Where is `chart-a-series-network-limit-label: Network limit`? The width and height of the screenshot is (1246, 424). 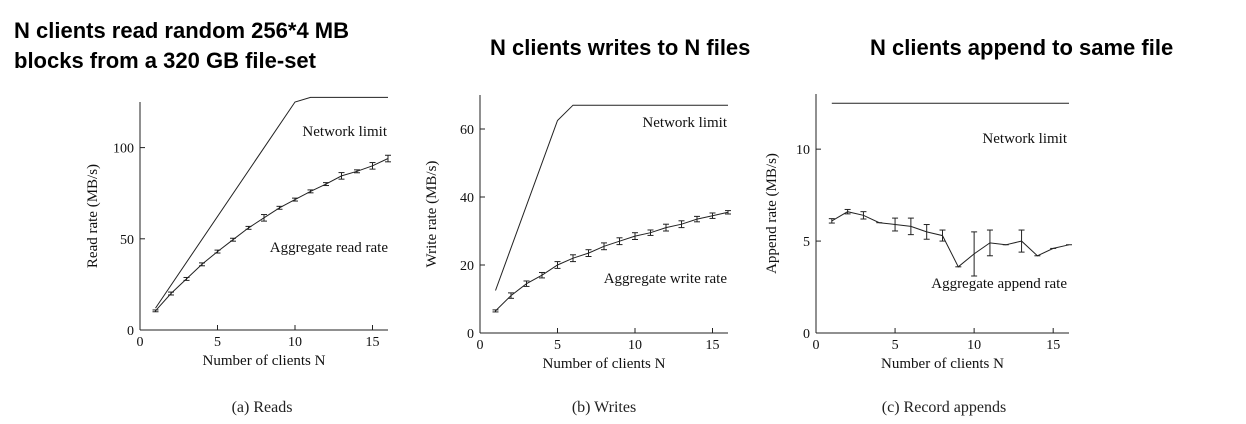
chart-a-series-network-limit-label: Network limit is located at coordinates (344, 132).